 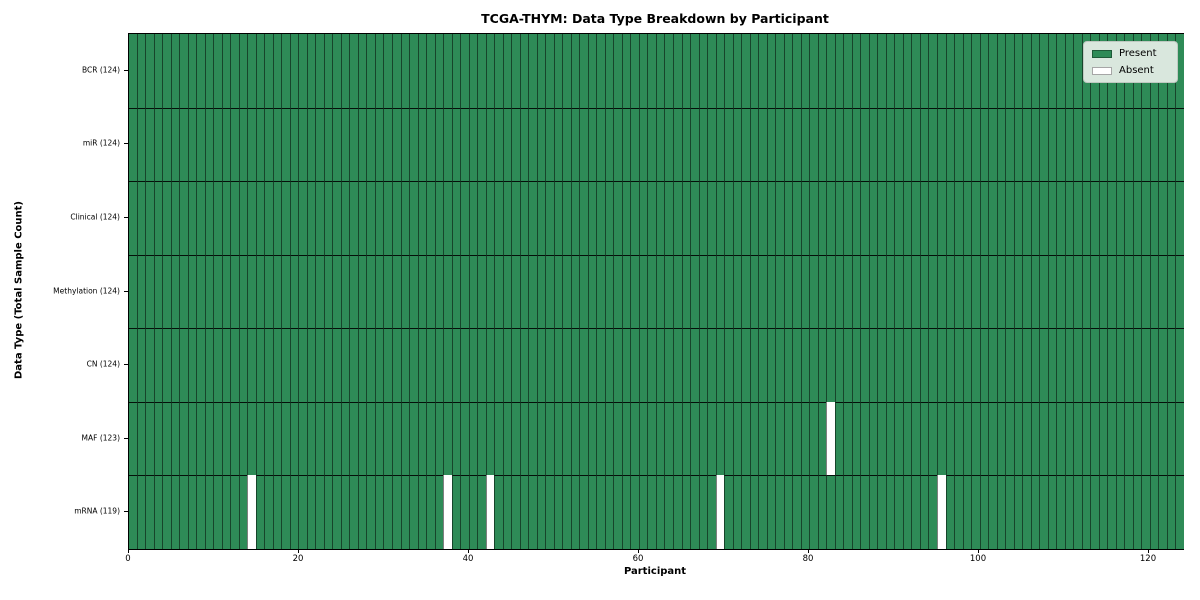 What do you see at coordinates (655, 571) in the screenshot?
I see `x-axis-label: Participant` at bounding box center [655, 571].